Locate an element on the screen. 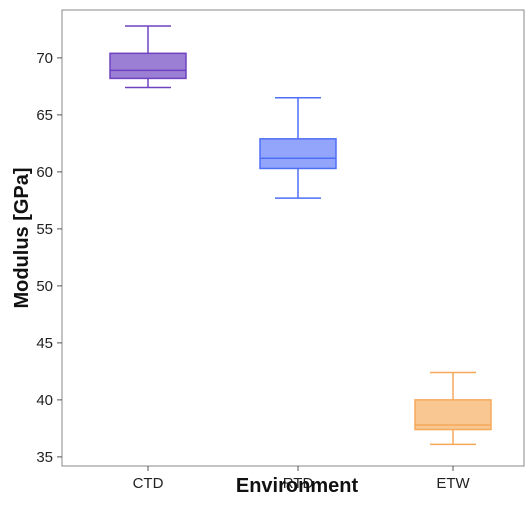 This screenshot has height=521, width=530. x-tick-label: ETW is located at coordinates (453, 483).